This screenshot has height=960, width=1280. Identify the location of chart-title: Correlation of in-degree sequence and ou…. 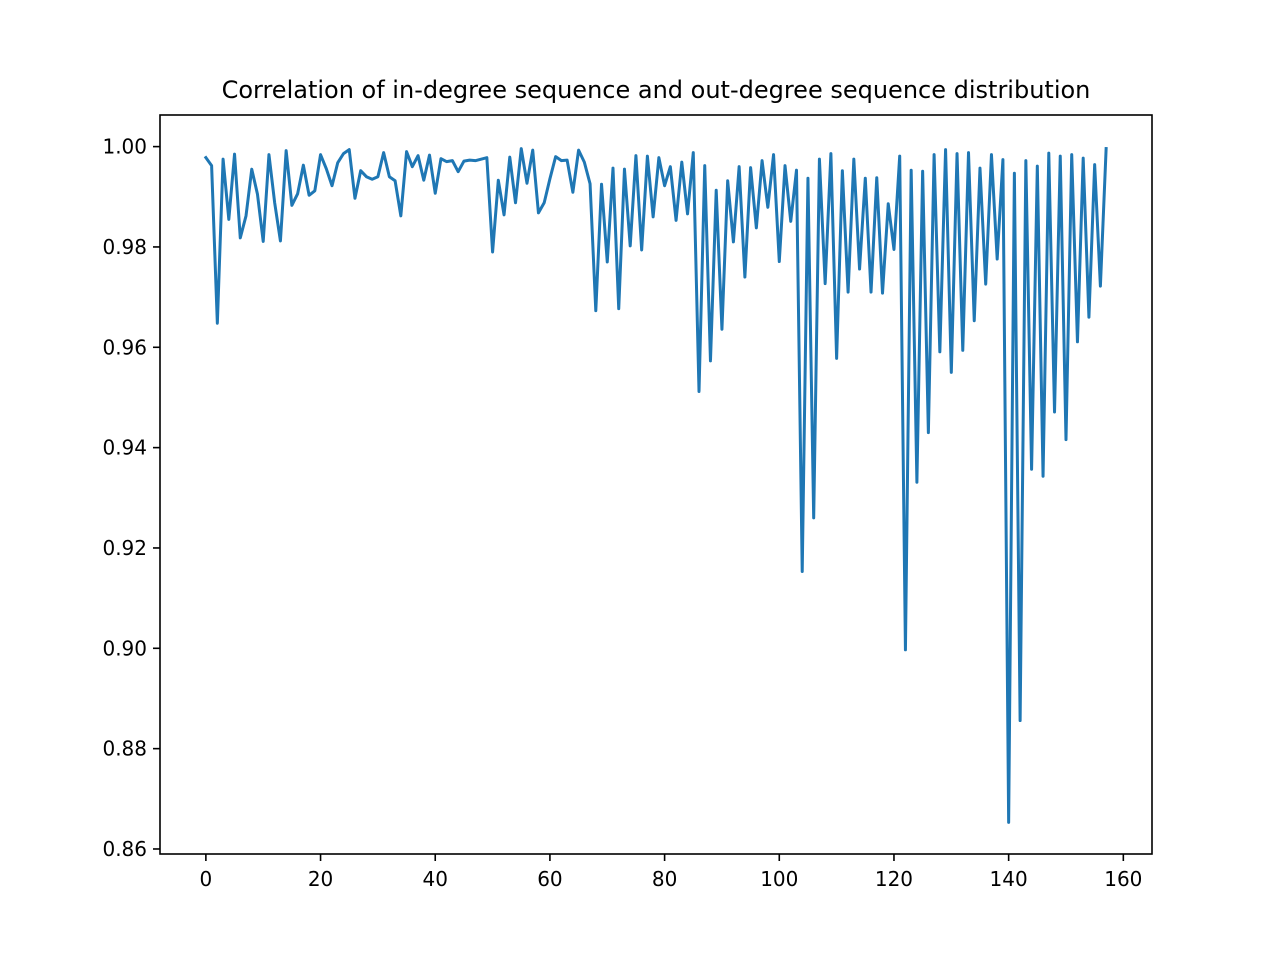
(656, 90).